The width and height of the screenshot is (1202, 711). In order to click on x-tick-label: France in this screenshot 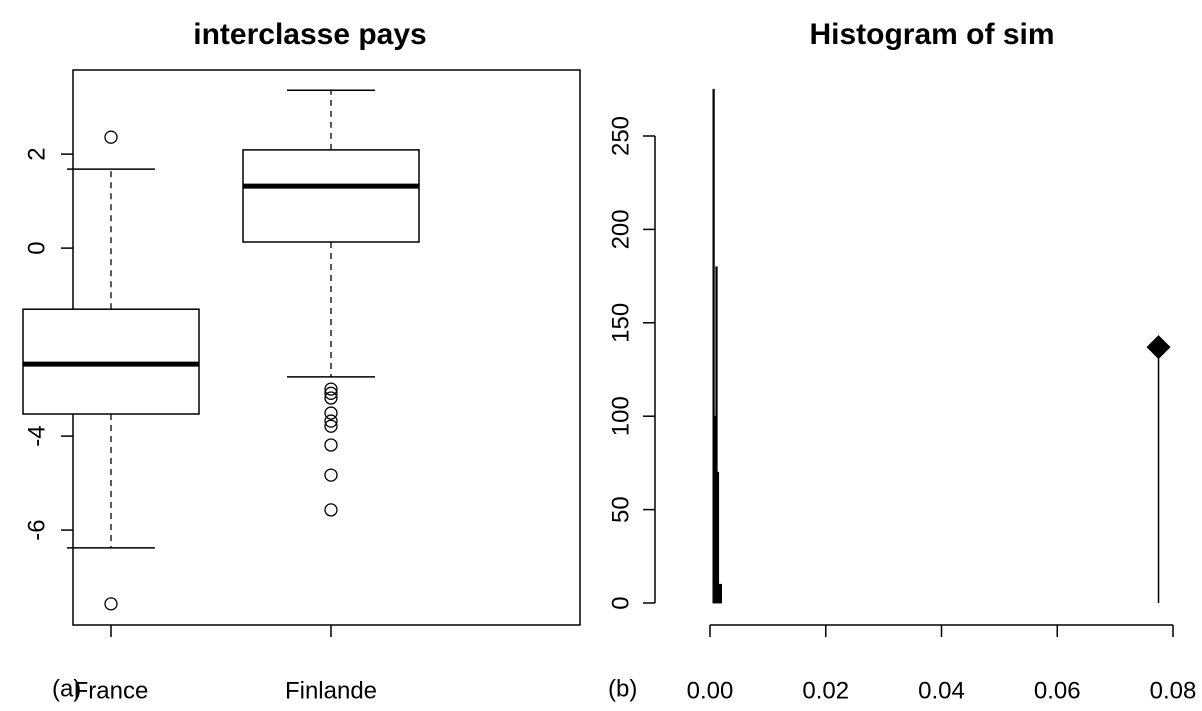, I will do `click(111, 690)`.